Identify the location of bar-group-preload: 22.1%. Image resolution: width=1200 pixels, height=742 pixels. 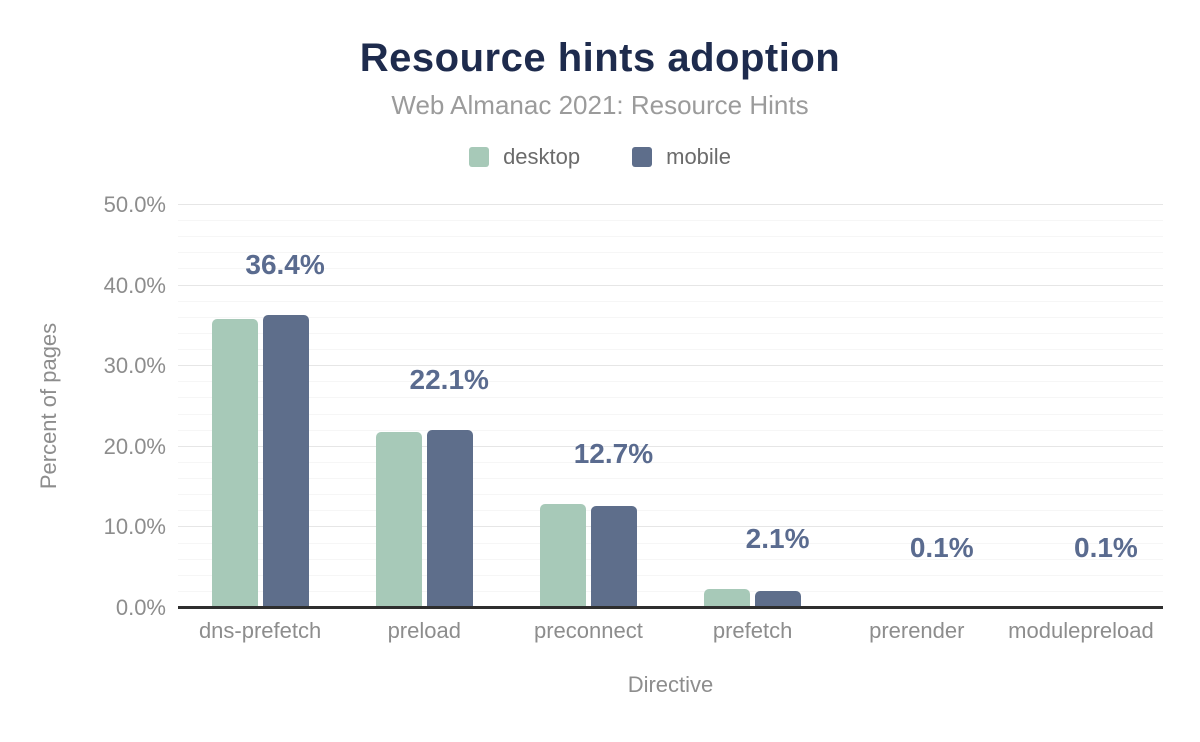
(424, 406).